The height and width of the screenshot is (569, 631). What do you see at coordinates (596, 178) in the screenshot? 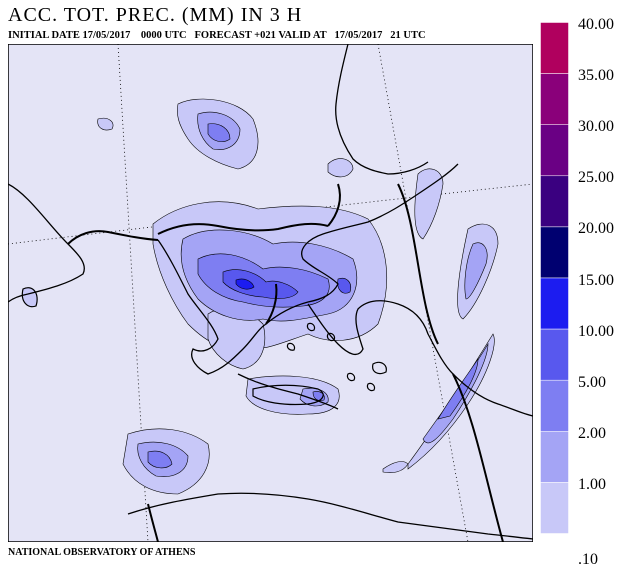
I see `legend-value: 25.00` at bounding box center [596, 178].